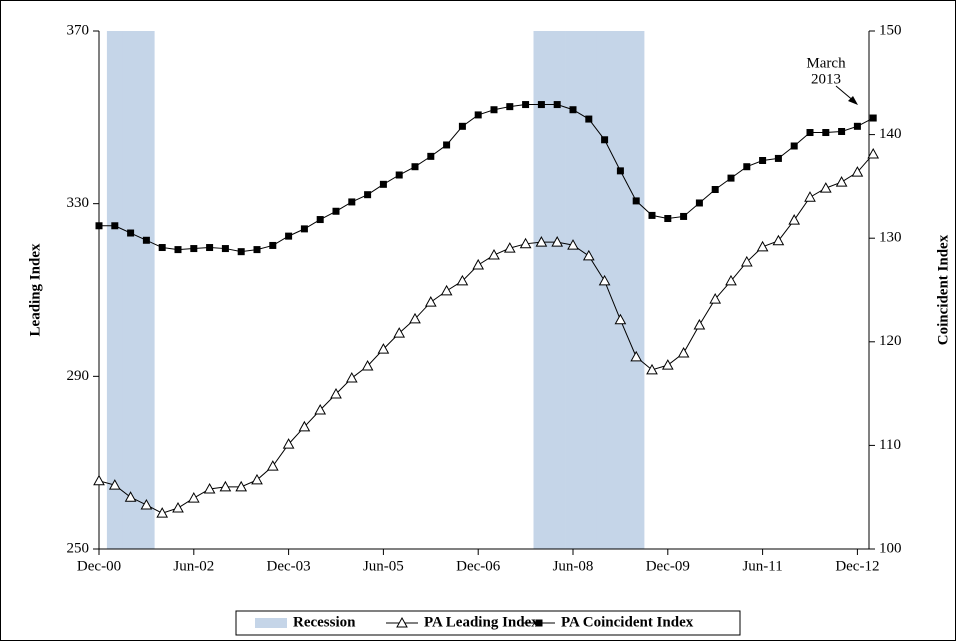 Image resolution: width=957 pixels, height=642 pixels. Describe the element at coordinates (762, 566) in the screenshot. I see `x-tick-label: Jun-11` at that location.